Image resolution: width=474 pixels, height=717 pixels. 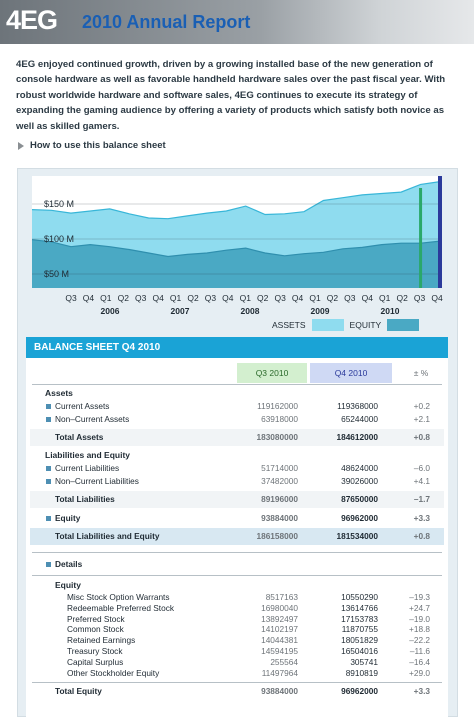 I want to click on series-area-equity, so click(x=236, y=263).